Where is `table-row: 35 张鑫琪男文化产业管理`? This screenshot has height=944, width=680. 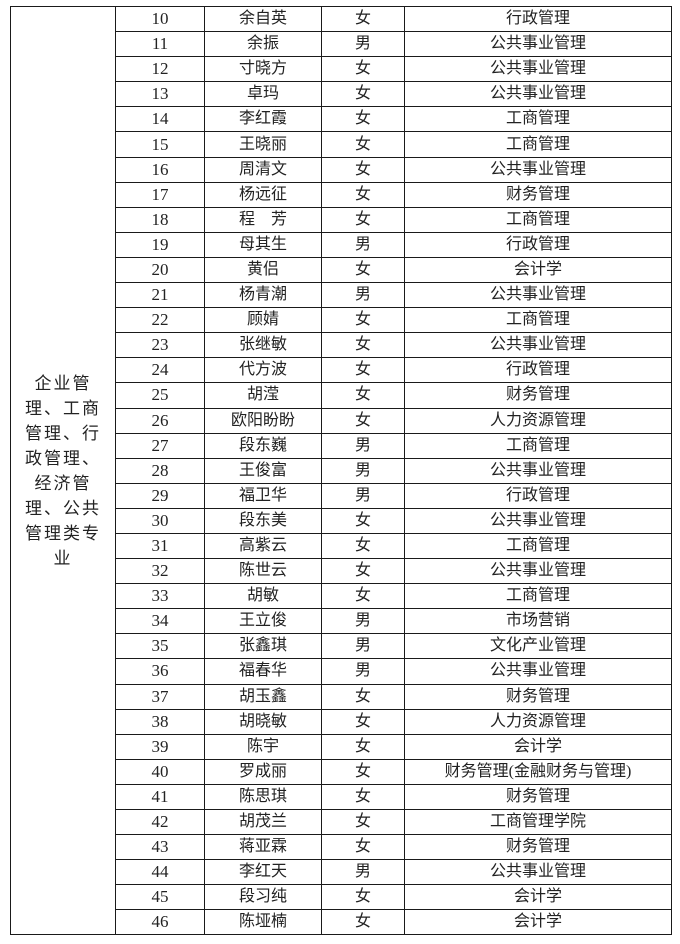 table-row: 35 张鑫琪男文化产业管理 is located at coordinates (341, 646).